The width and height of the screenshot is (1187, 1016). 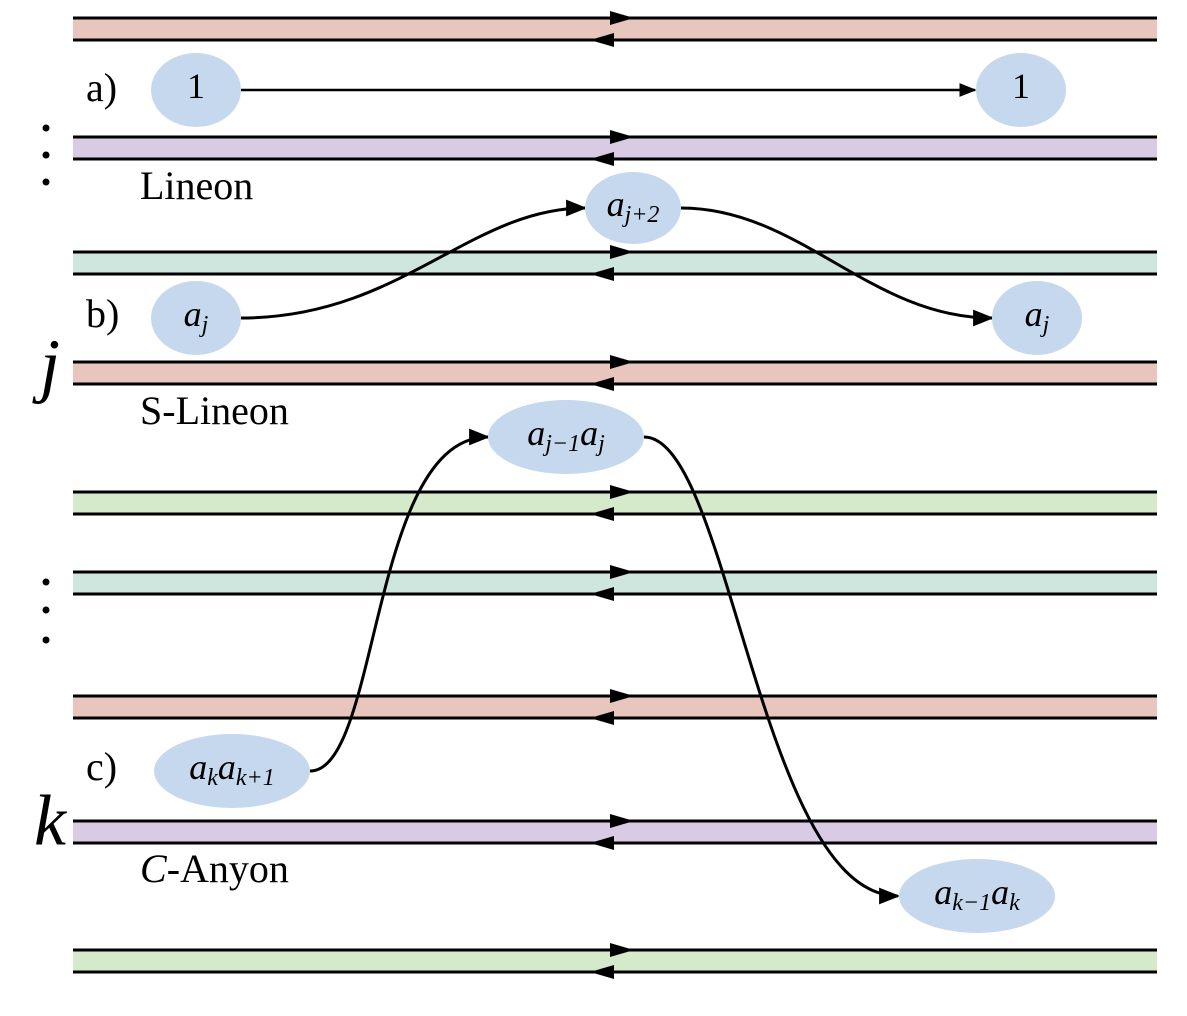 I want to click on c-italic: C, so click(x=154, y=868).